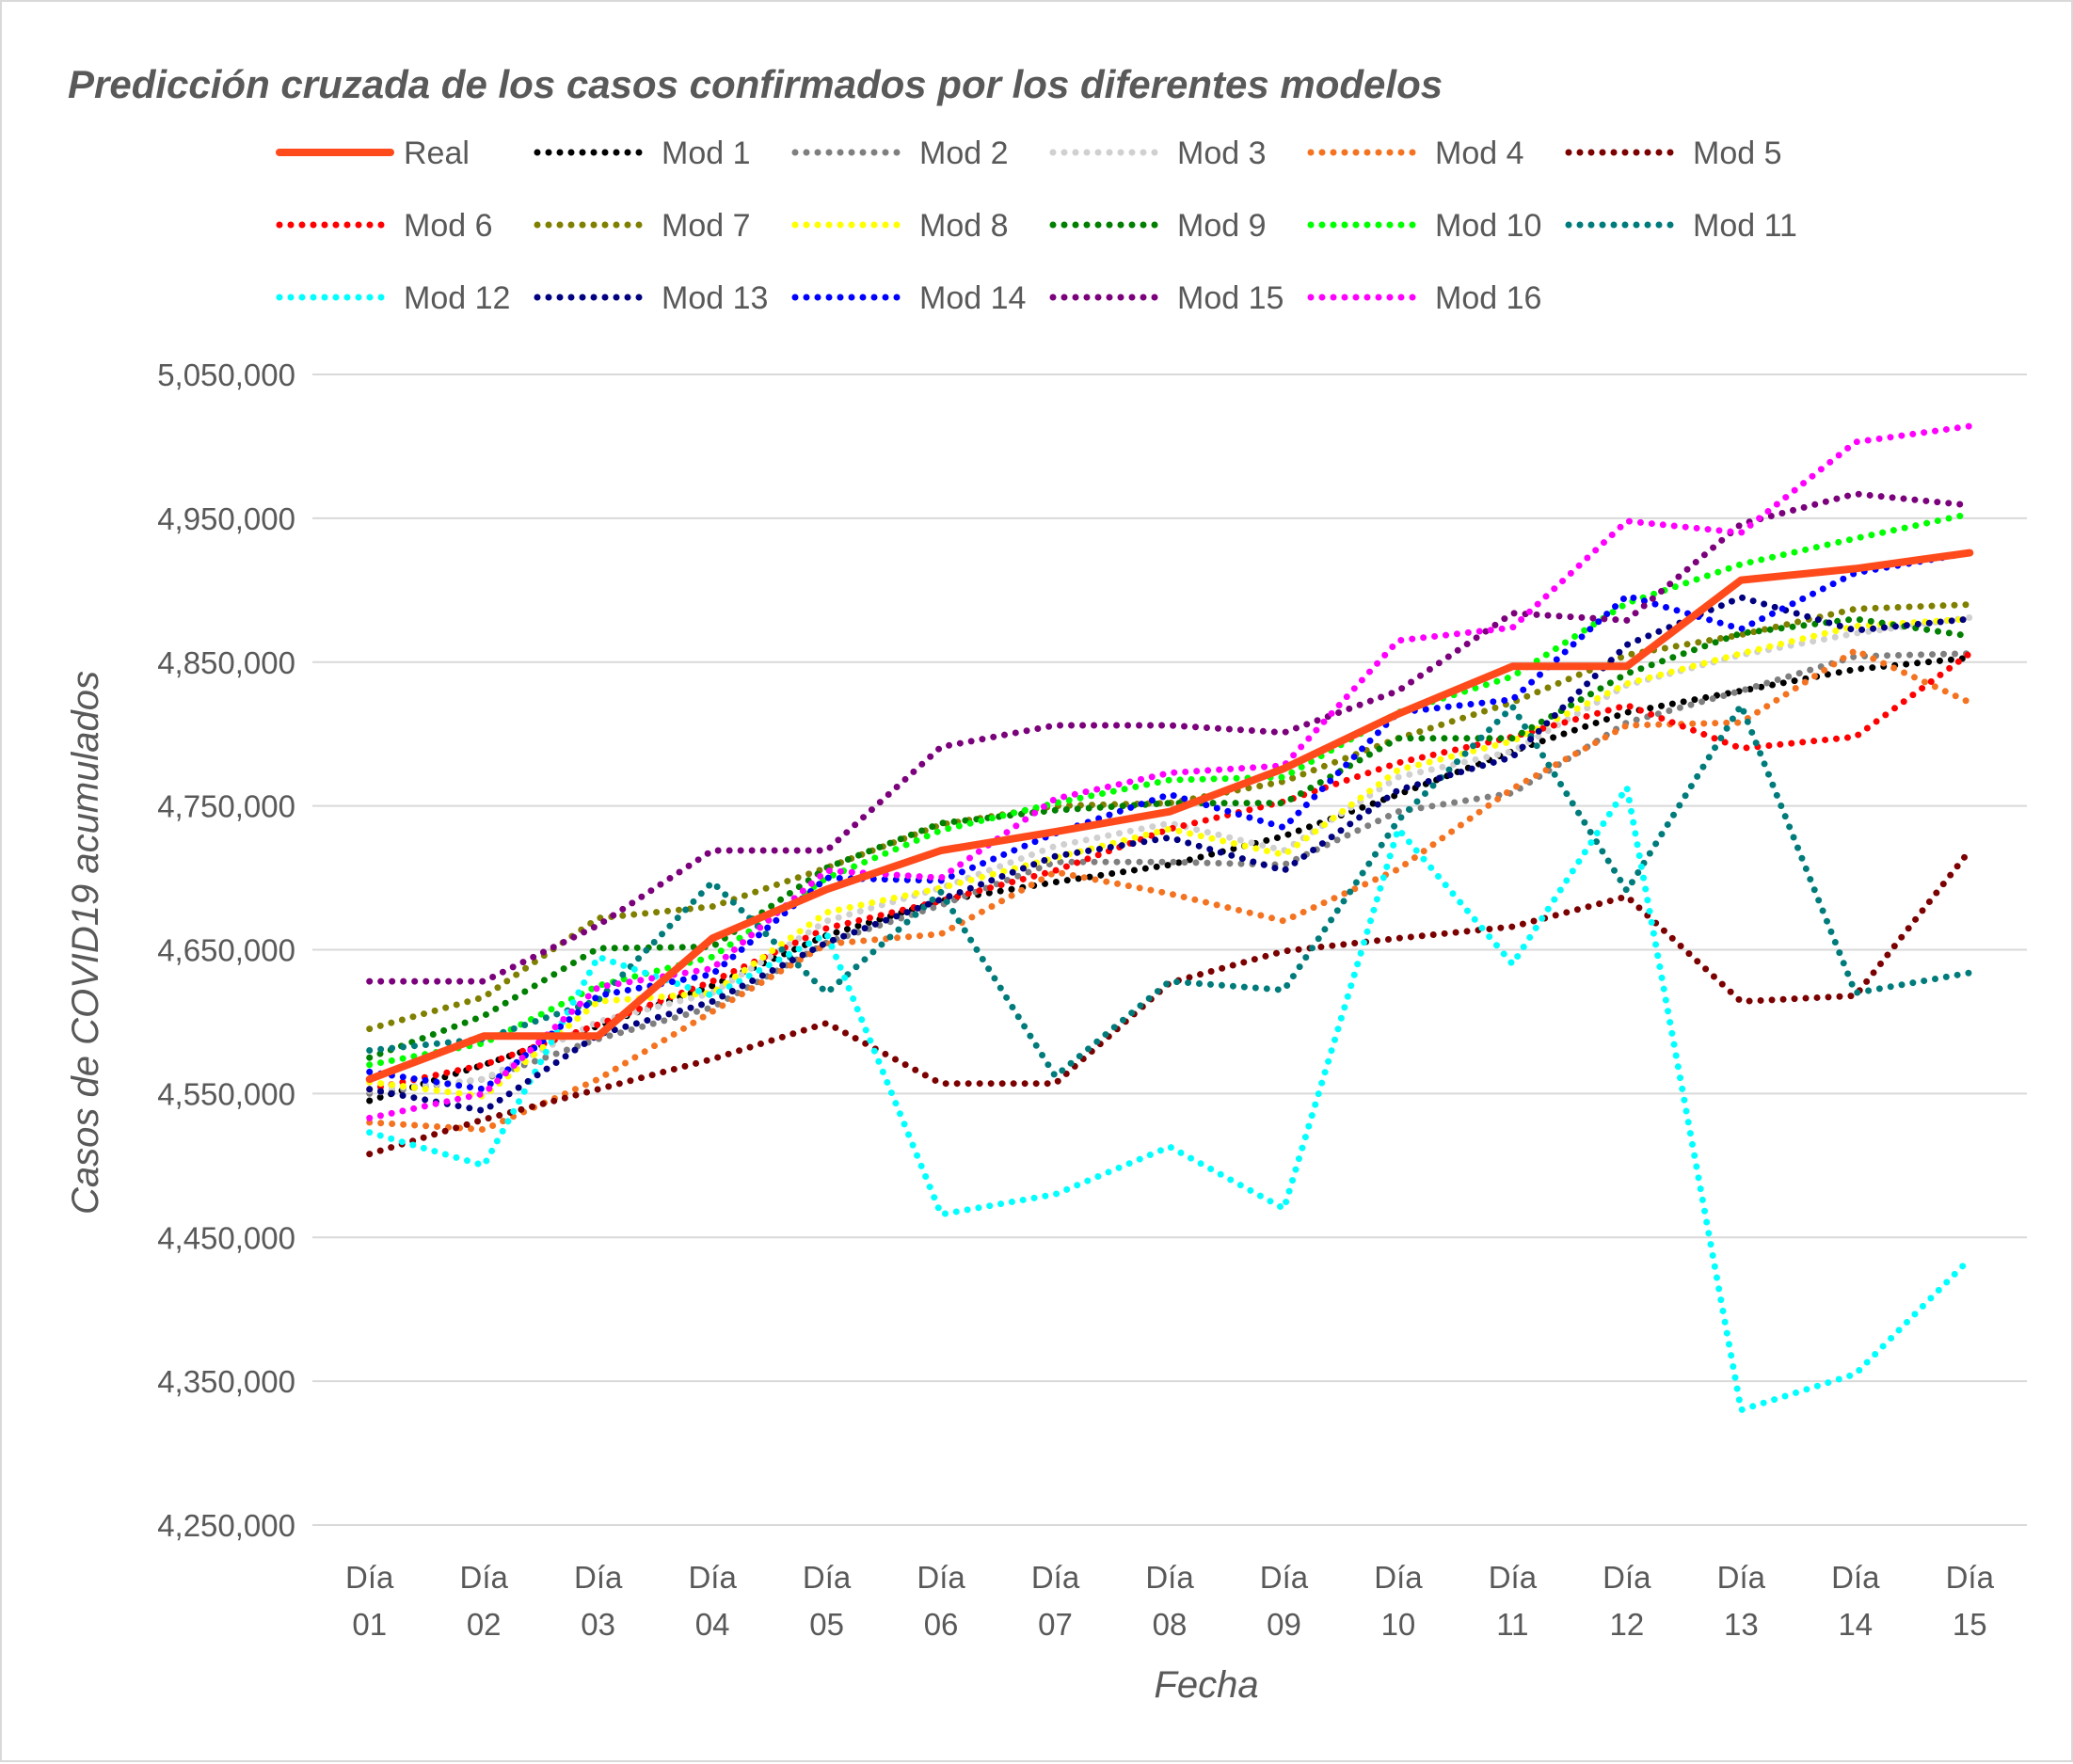 This screenshot has height=1764, width=2073. I want to click on legend-item: Mod 15, so click(1167, 298).